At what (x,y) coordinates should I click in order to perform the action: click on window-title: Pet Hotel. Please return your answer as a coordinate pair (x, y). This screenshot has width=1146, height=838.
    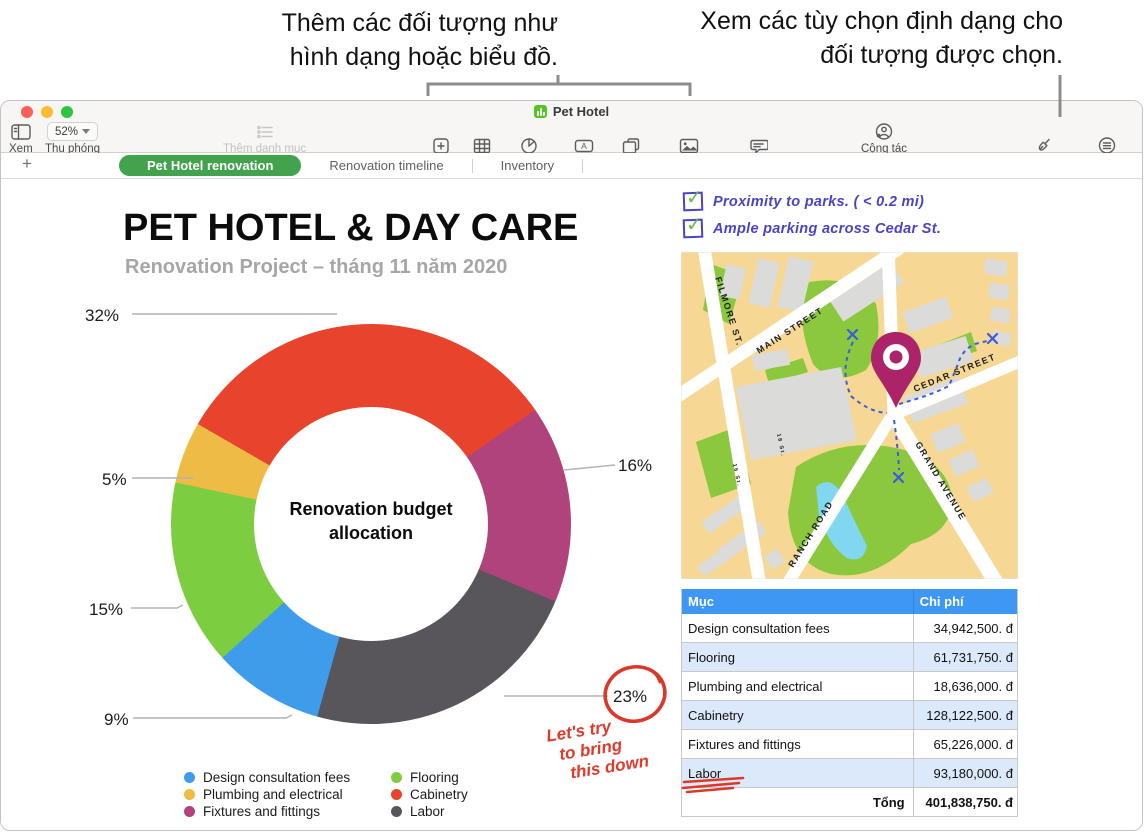
    Looking at the image, I should click on (571, 111).